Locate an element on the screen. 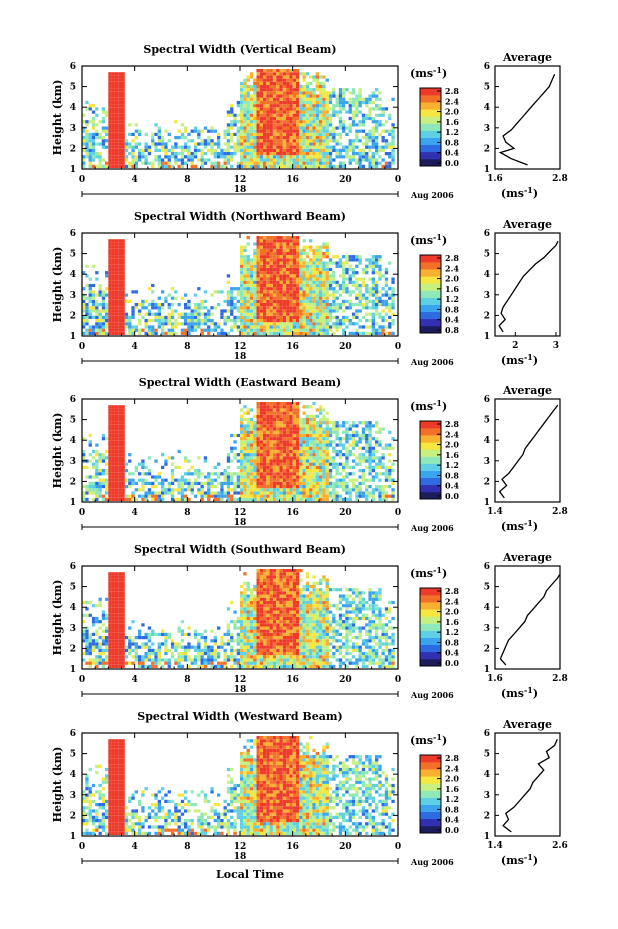  colorbar-segment is located at coordinates (430, 301).